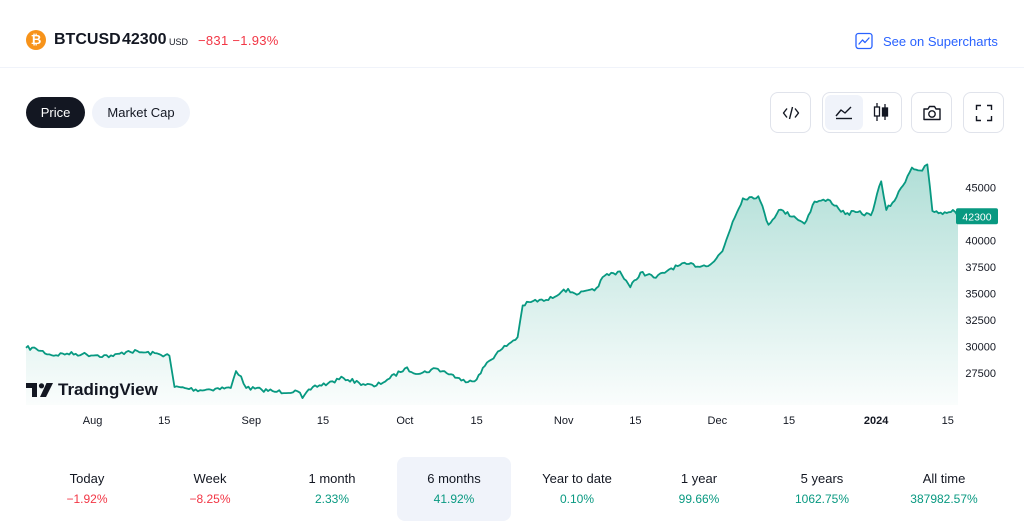  What do you see at coordinates (238, 40) in the screenshot?
I see `price-change: −831 −1.93%` at bounding box center [238, 40].